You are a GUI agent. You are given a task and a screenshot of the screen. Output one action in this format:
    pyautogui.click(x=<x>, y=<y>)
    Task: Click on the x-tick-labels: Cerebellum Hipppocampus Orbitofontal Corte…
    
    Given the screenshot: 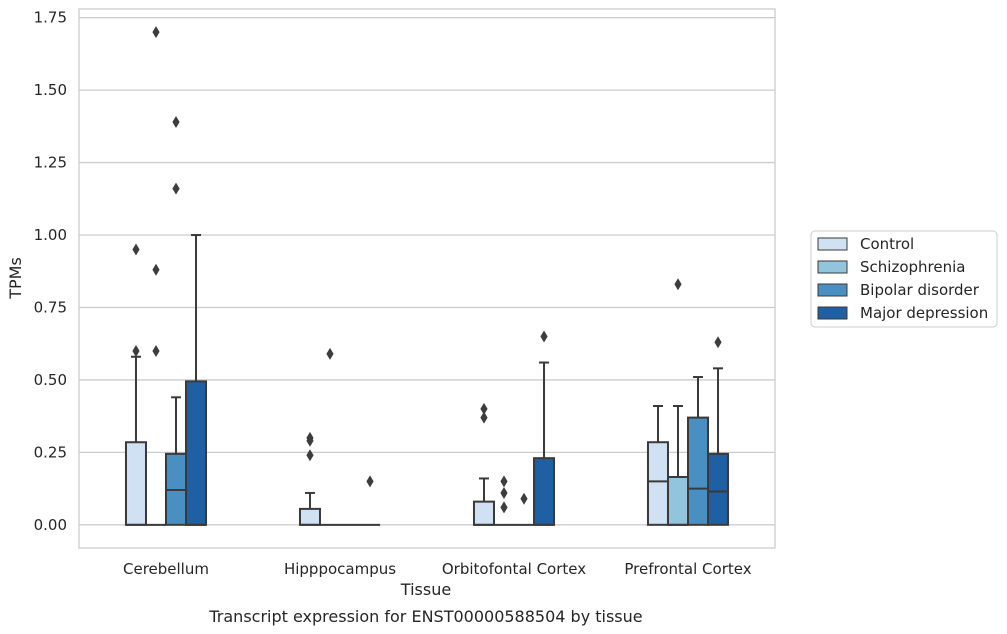 What is the action you would take?
    pyautogui.click(x=437, y=569)
    